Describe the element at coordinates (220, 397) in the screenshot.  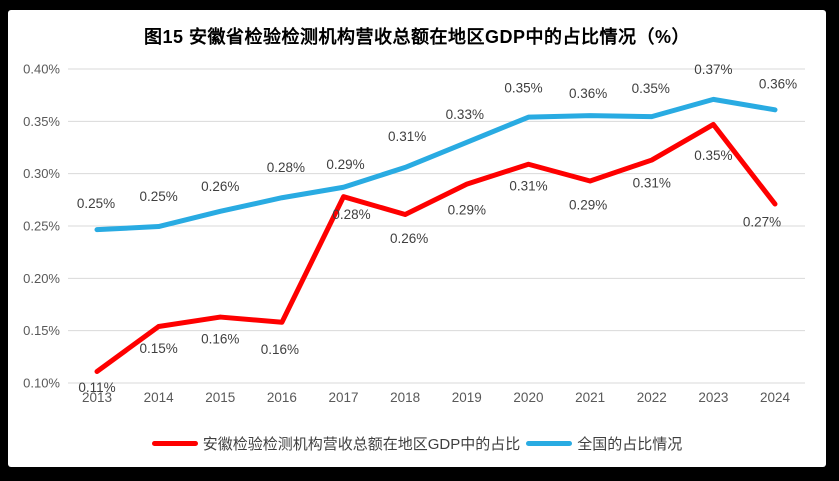
I see `x-axis-tick-label: 2015` at that location.